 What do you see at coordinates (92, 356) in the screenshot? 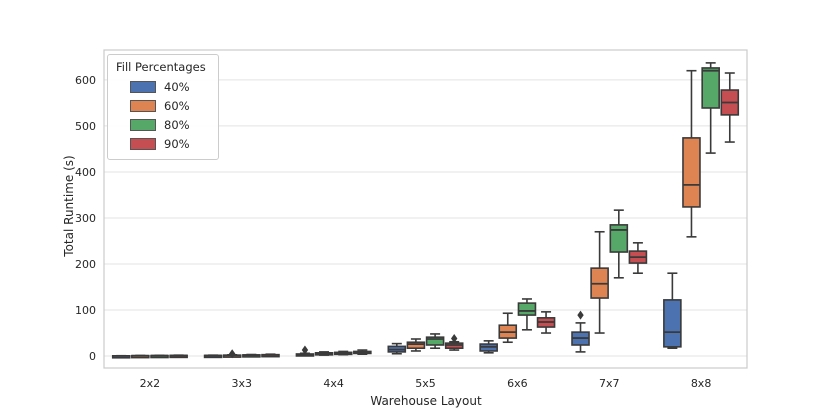
I see `y-tick-label: 0` at bounding box center [92, 356].